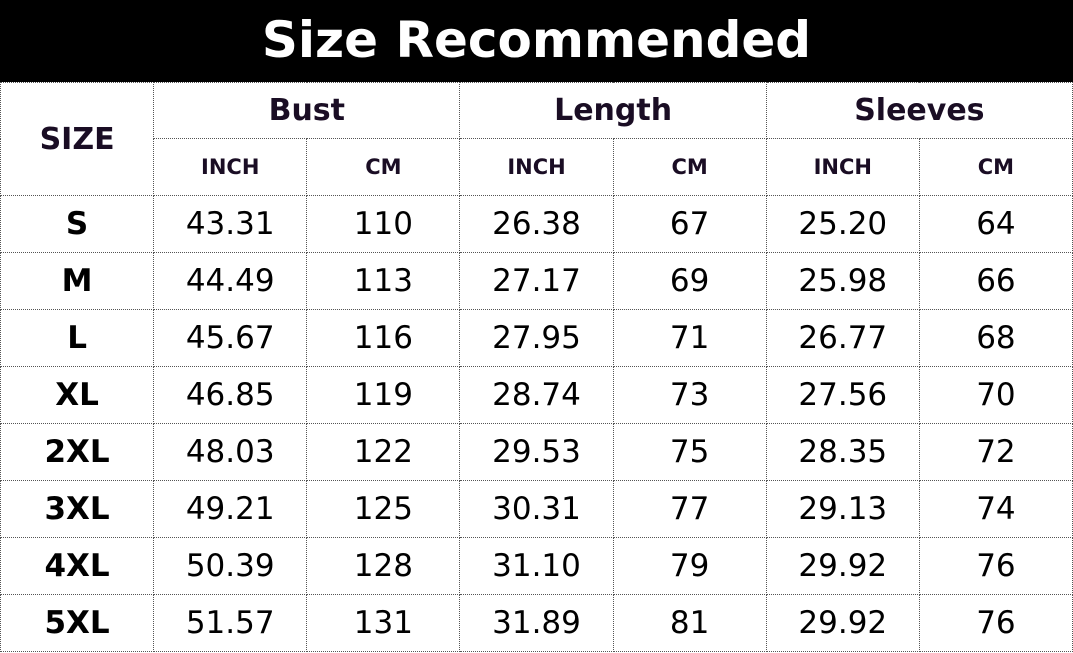 The height and width of the screenshot is (653, 1073). What do you see at coordinates (689, 338) in the screenshot?
I see `length-cm-cell: 71` at bounding box center [689, 338].